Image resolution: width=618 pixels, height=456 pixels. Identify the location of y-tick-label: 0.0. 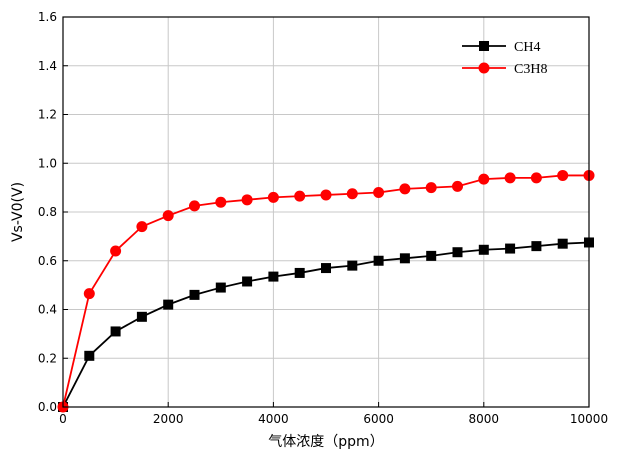
(47, 407).